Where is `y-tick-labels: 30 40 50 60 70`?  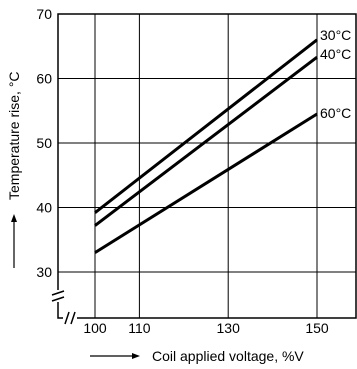 y-tick-labels: 30 40 50 60 70 is located at coordinates (44, 143).